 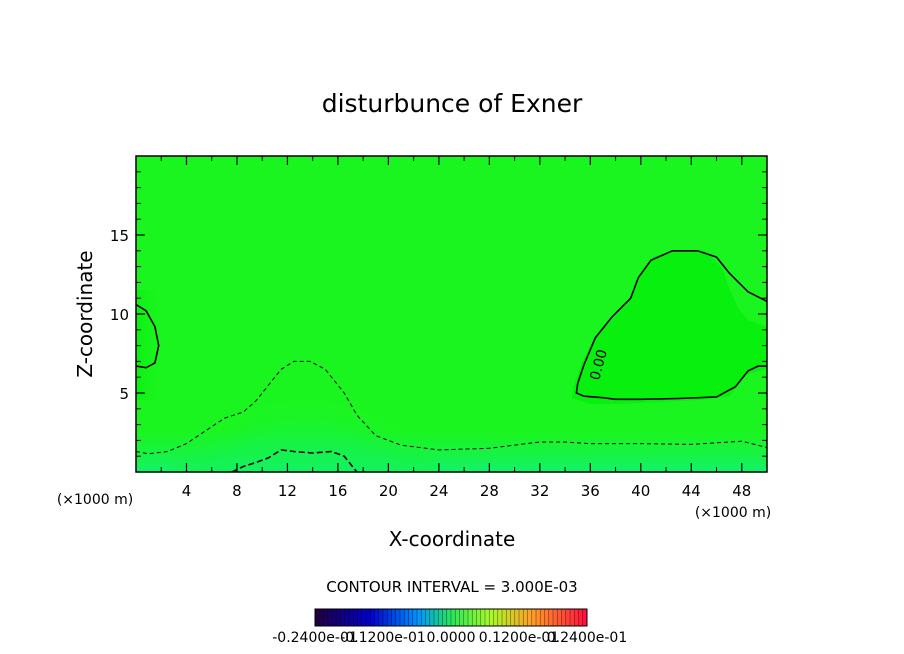 I want to click on colorbar-label: -0.2400e-01, so click(x=315, y=638).